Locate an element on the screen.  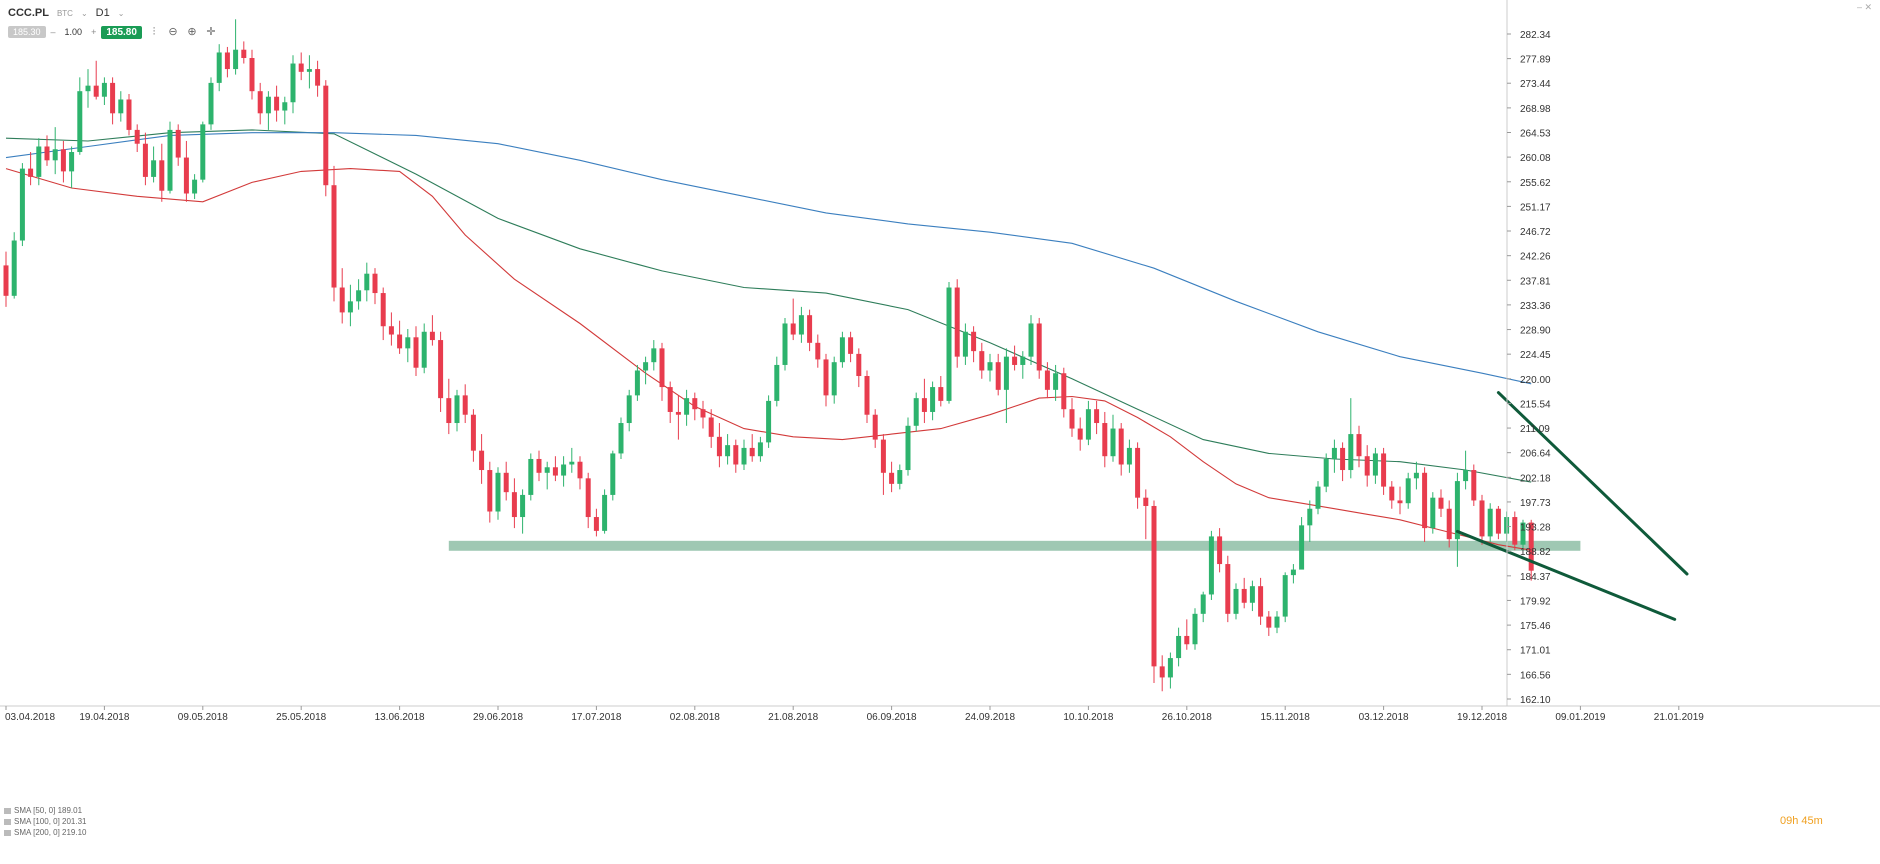
decrease-qty-button: – is located at coordinates (53, 32).